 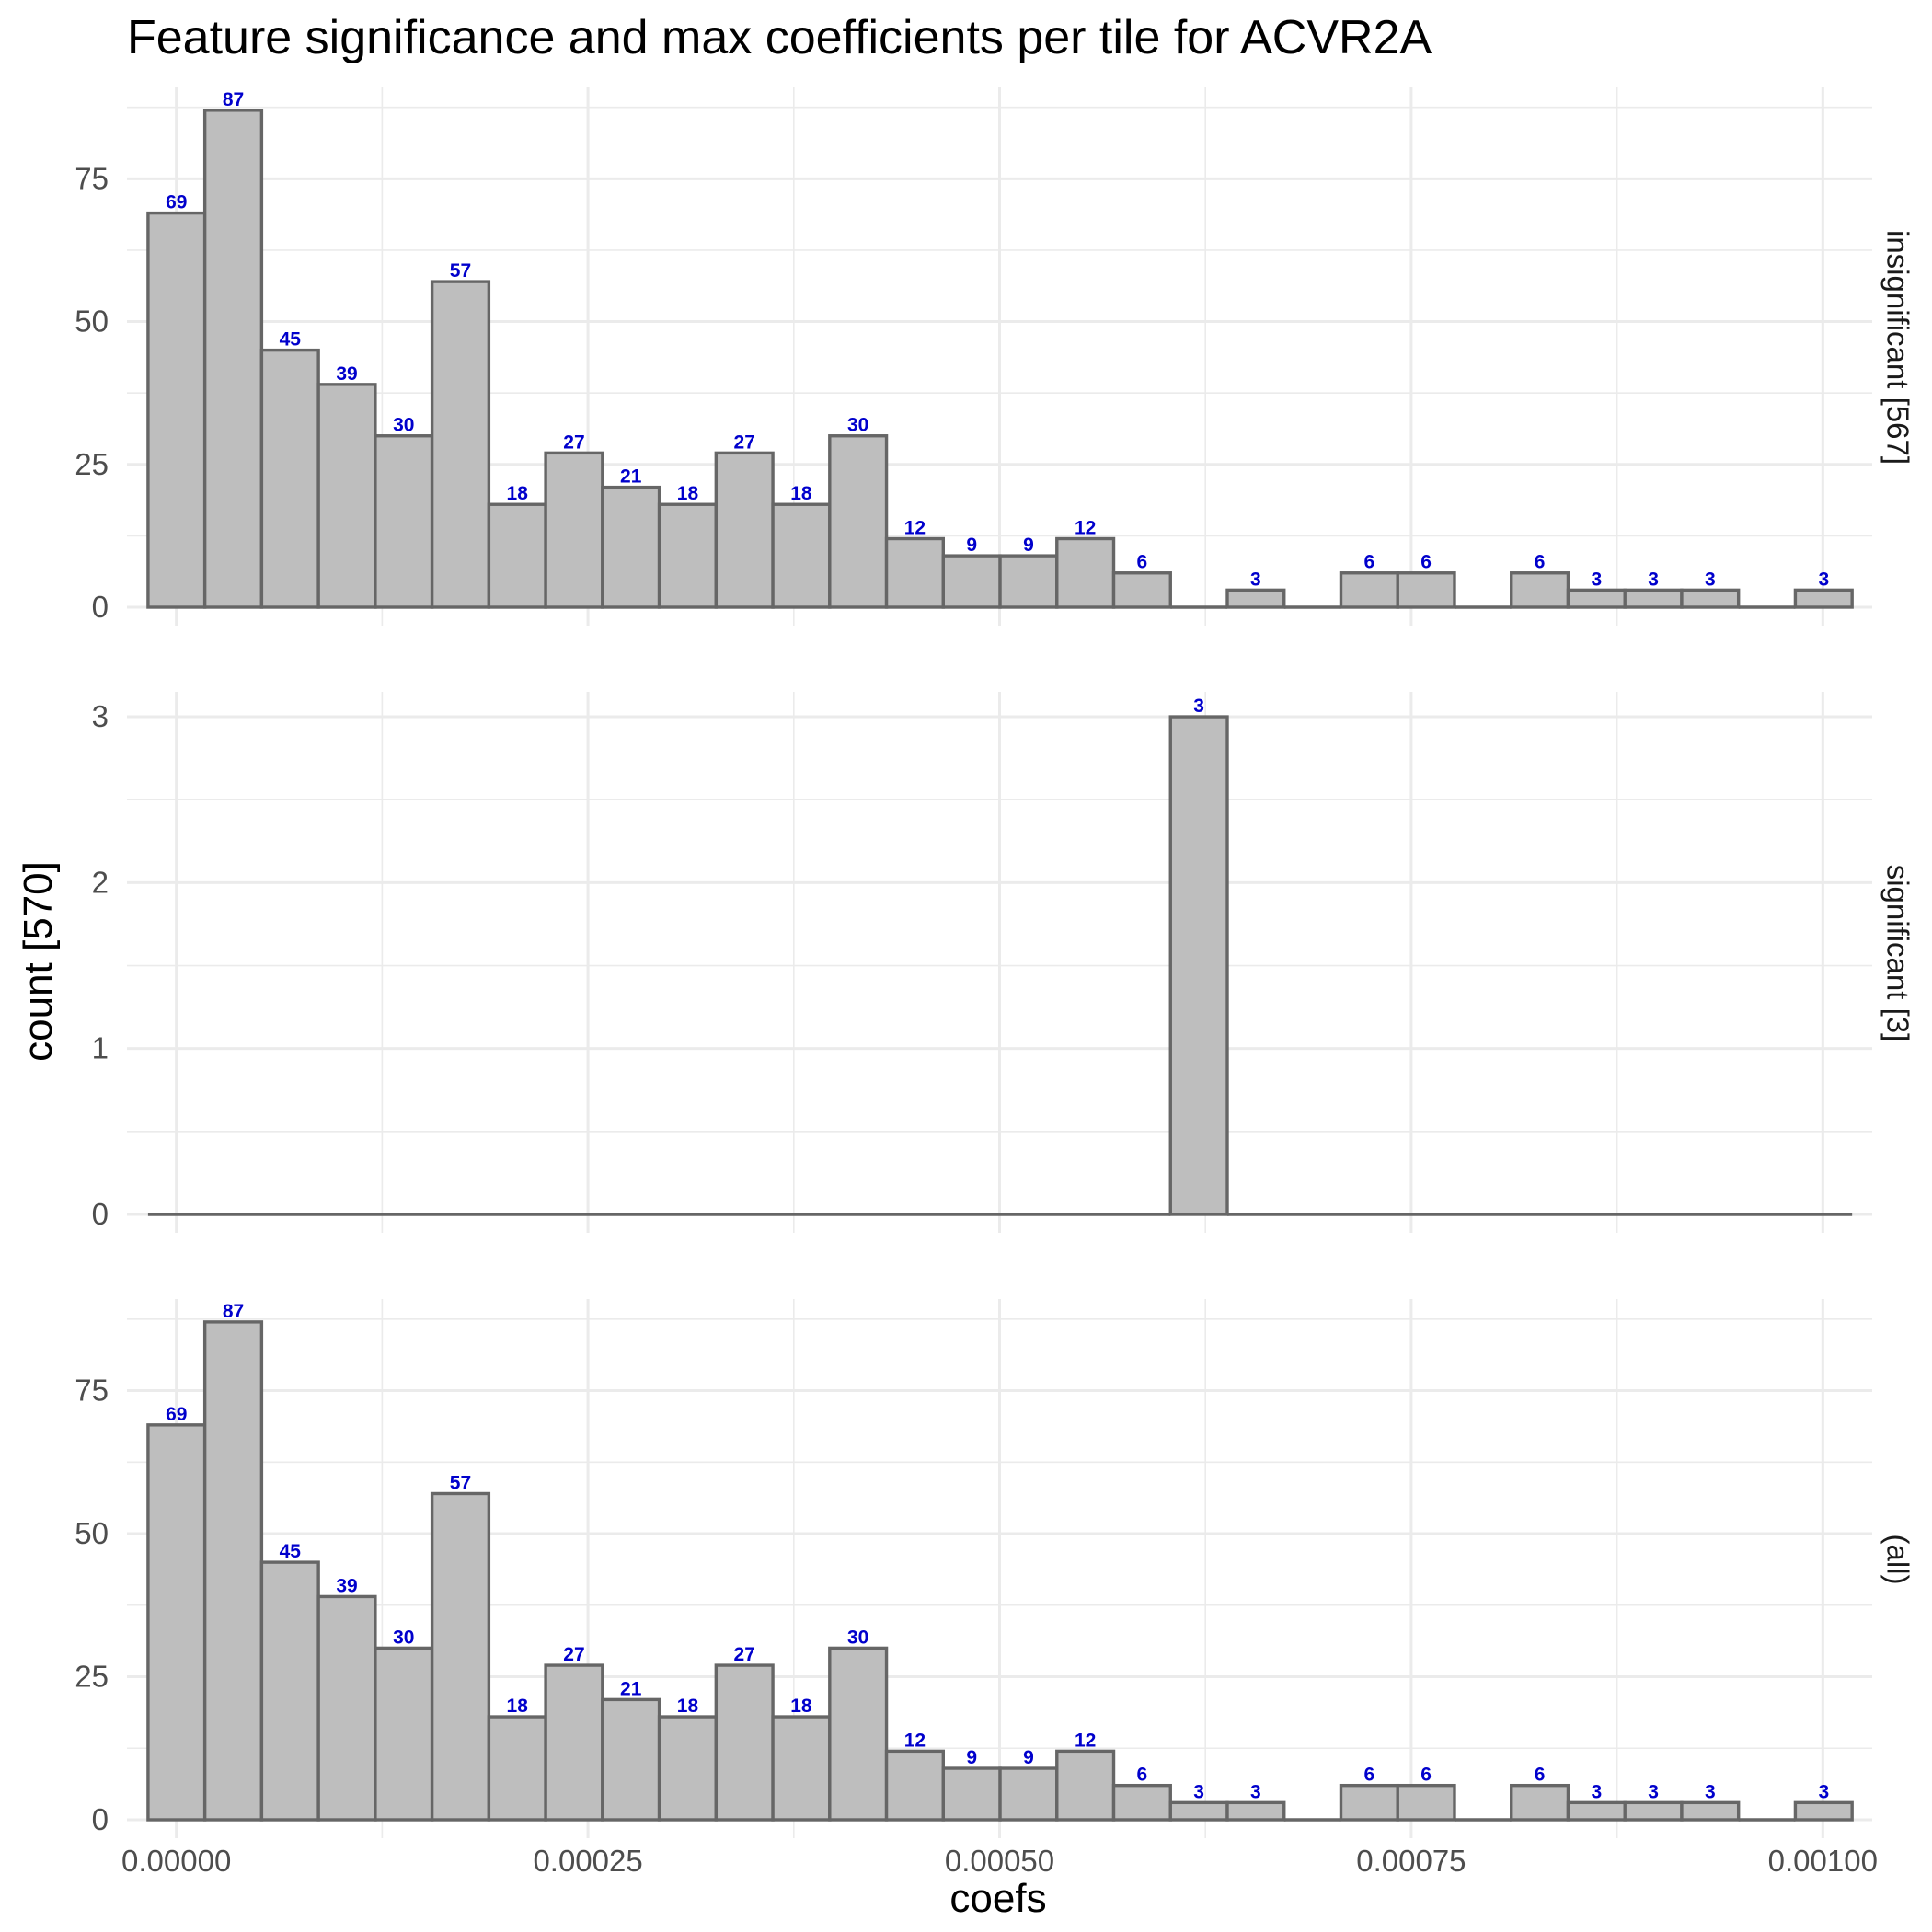 What do you see at coordinates (1897, 347) in the screenshot?
I see `facet-strip-label: insignificant [567]` at bounding box center [1897, 347].